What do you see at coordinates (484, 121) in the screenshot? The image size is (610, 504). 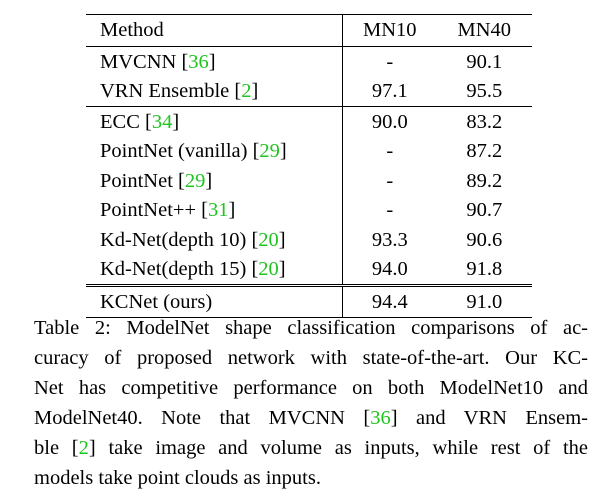 I see `cell-mn40: 83.2` at bounding box center [484, 121].